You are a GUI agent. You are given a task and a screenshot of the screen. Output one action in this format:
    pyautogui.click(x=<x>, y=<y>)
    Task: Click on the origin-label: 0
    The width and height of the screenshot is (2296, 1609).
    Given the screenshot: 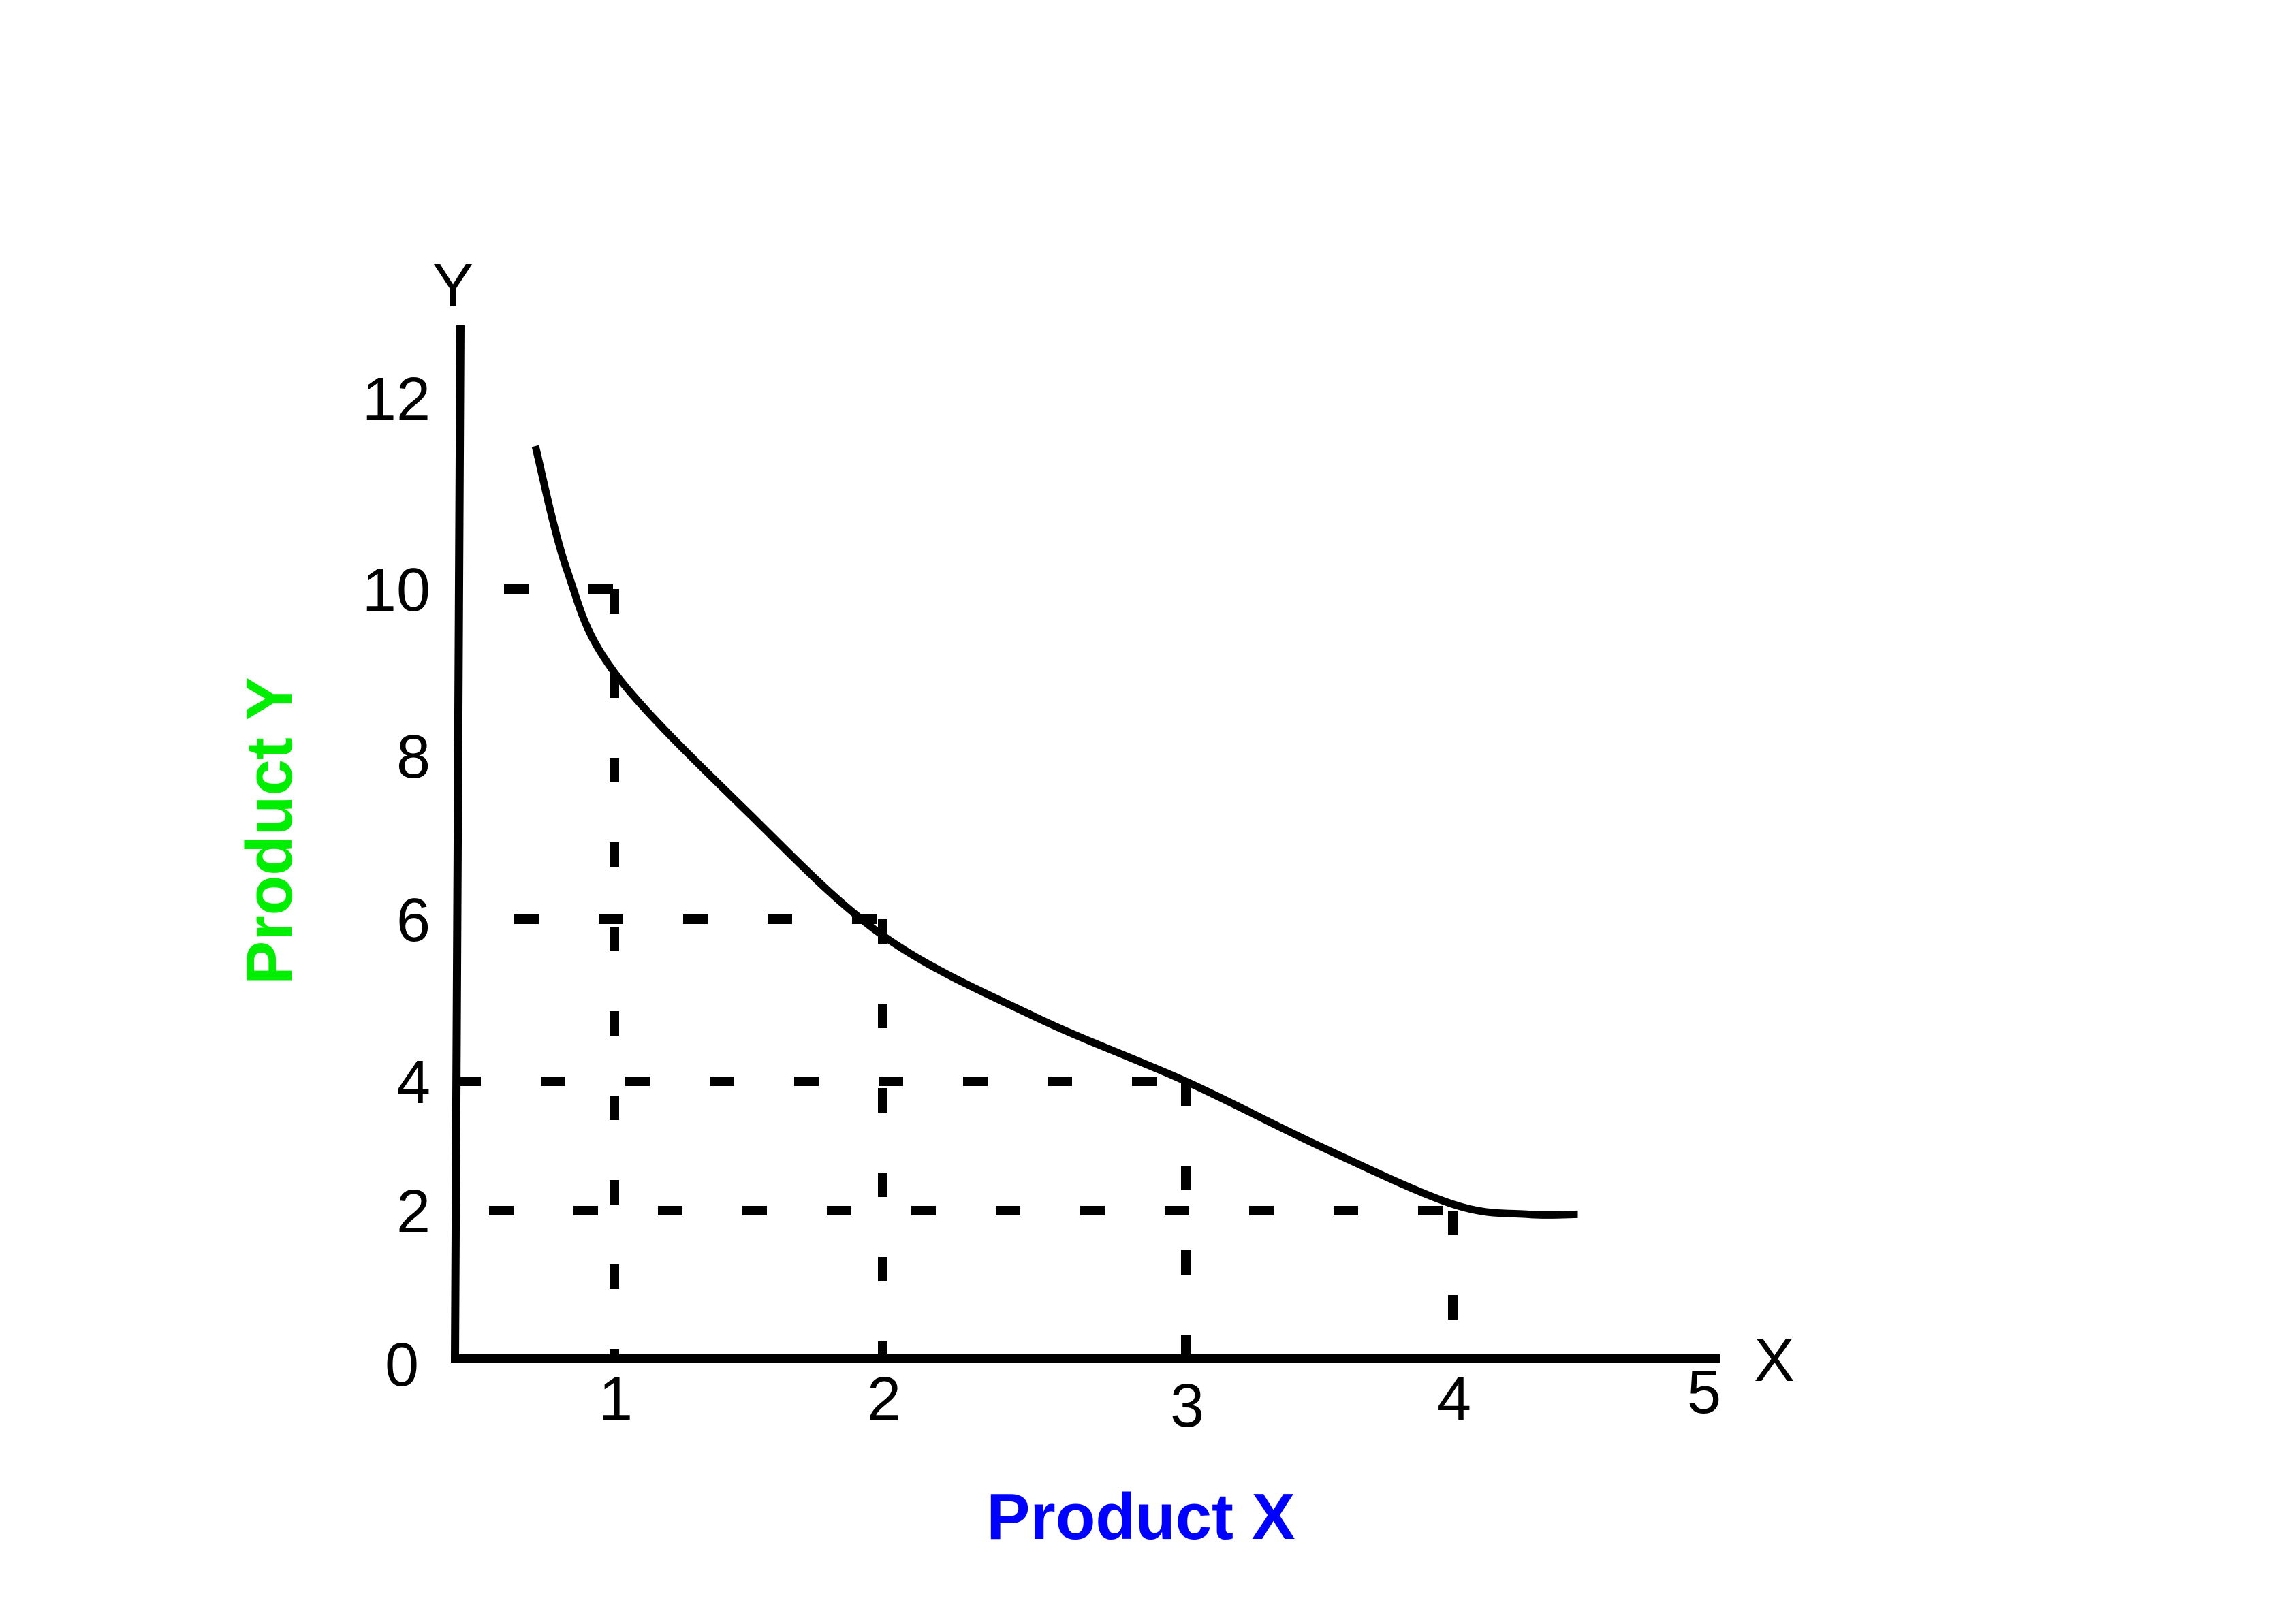 What is the action you would take?
    pyautogui.click(x=402, y=1365)
    